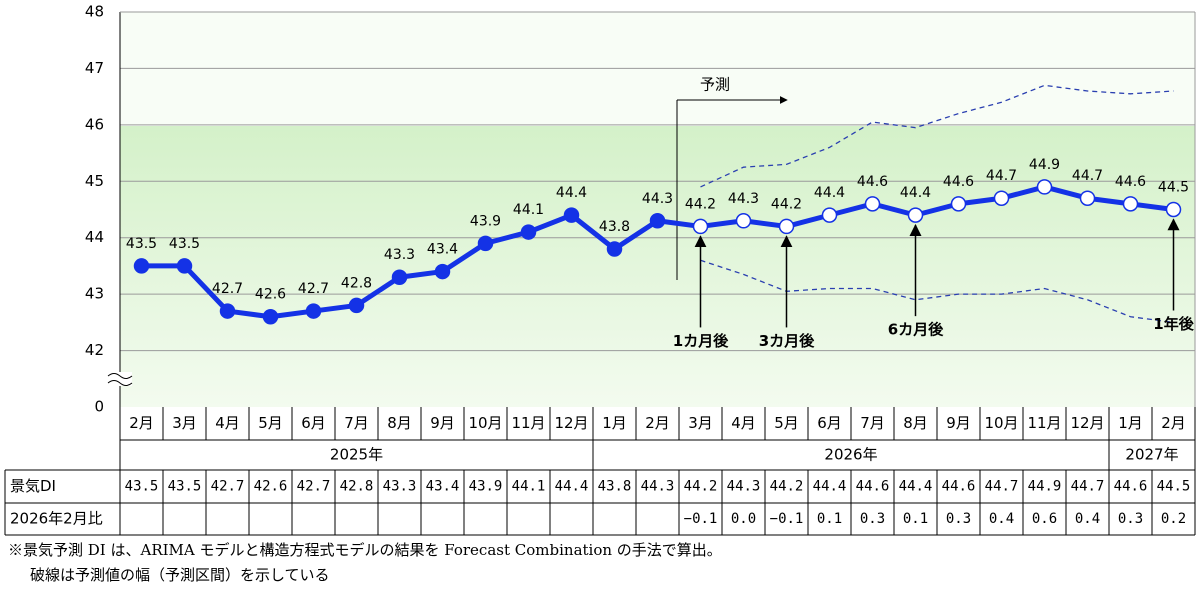 The width and height of the screenshot is (1200, 596). What do you see at coordinates (485, 221) in the screenshot?
I see `data-label: 43.9` at bounding box center [485, 221].